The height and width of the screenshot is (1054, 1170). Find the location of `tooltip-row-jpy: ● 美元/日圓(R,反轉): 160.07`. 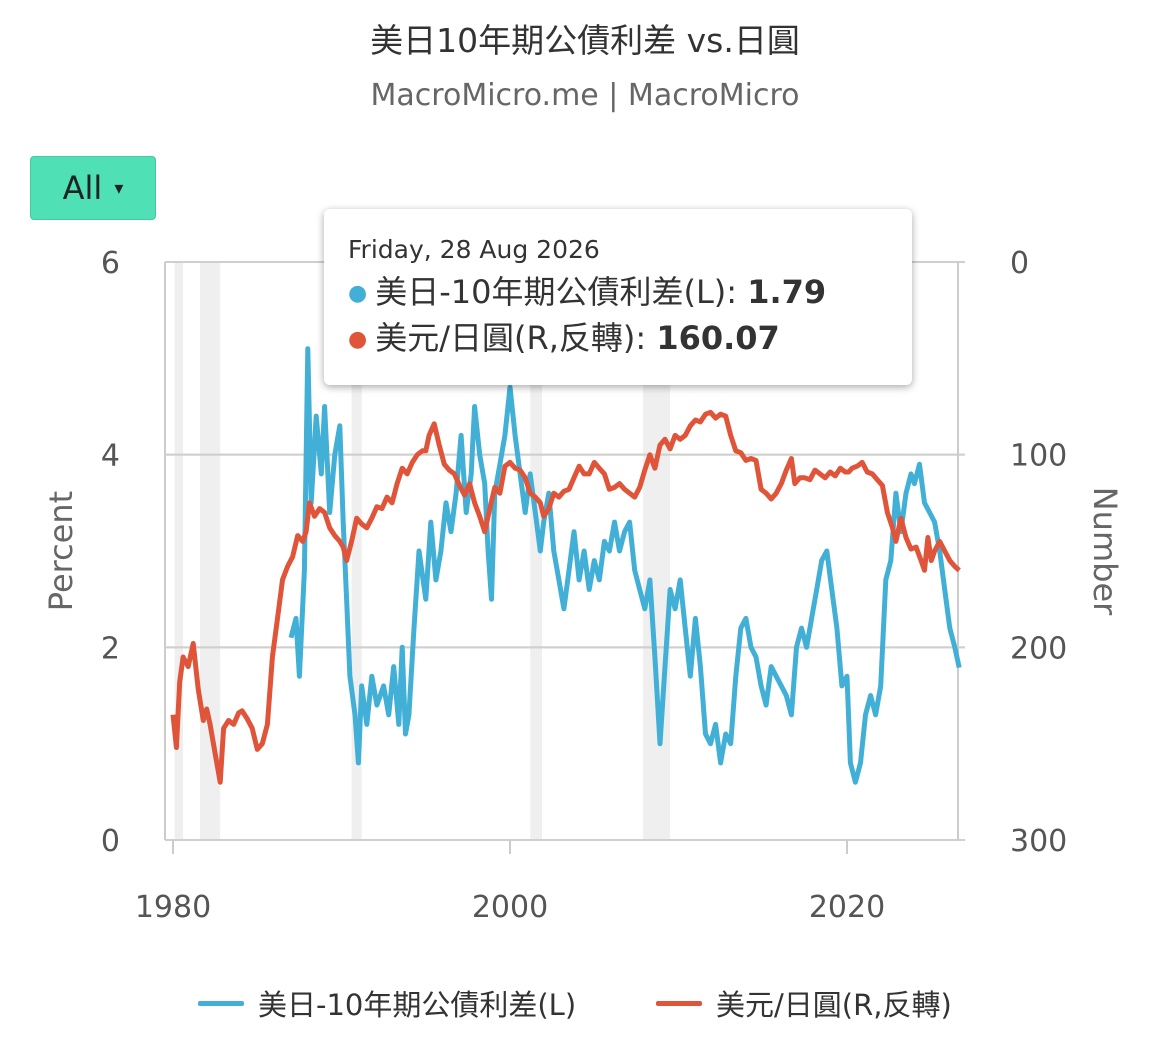

tooltip-row-jpy: ● 美元/日圓(R,反轉): 160.07 is located at coordinates (630, 339).